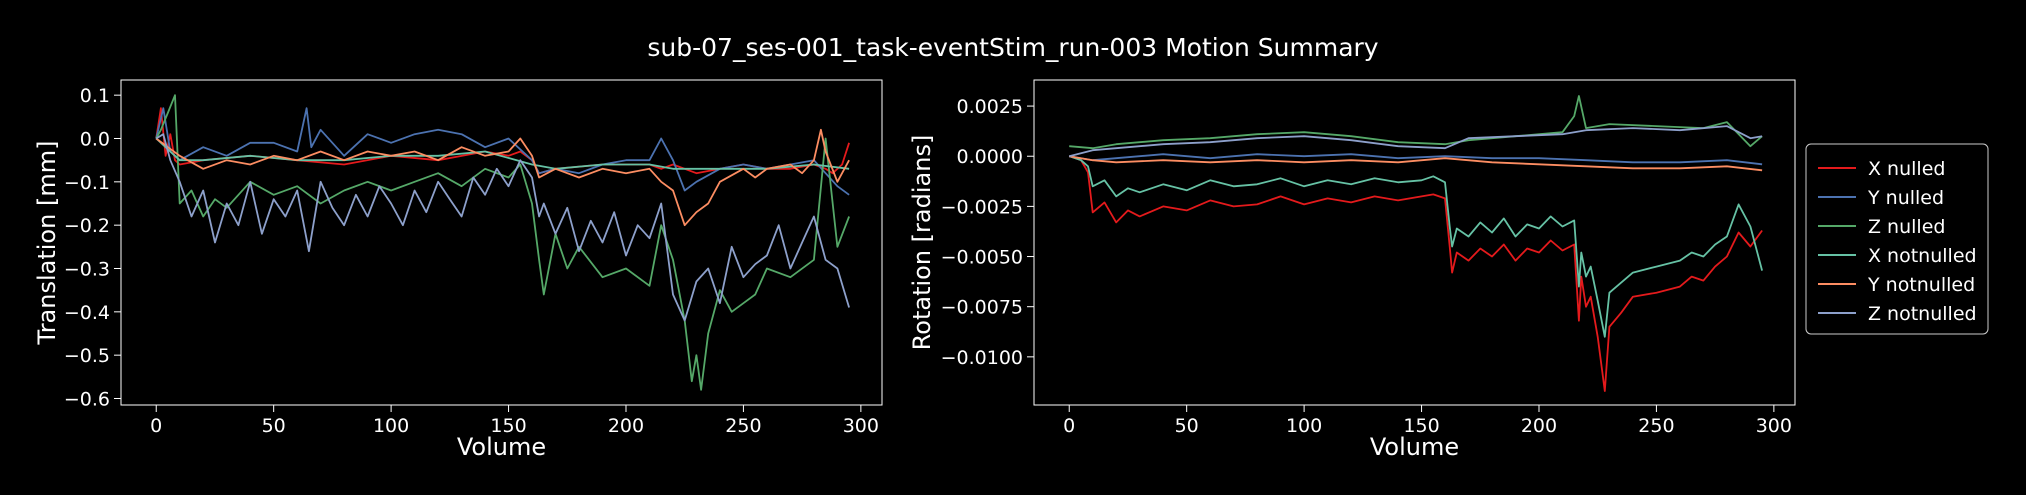 The image size is (2026, 495). I want to click on y-tick-label: −0.1, so click(87, 183).